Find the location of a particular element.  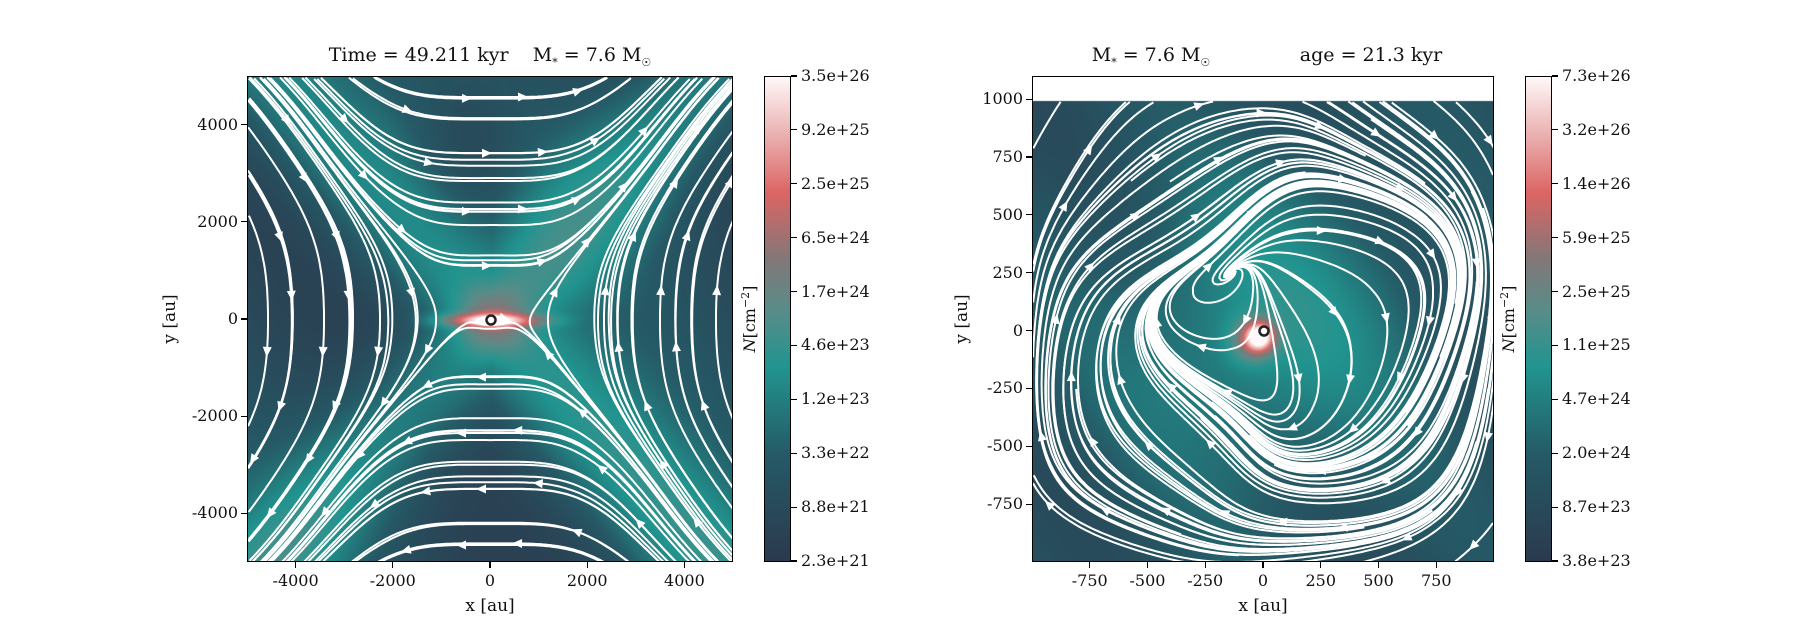

colorbar-tick-label: 7.3e+26 is located at coordinates (1596, 75).